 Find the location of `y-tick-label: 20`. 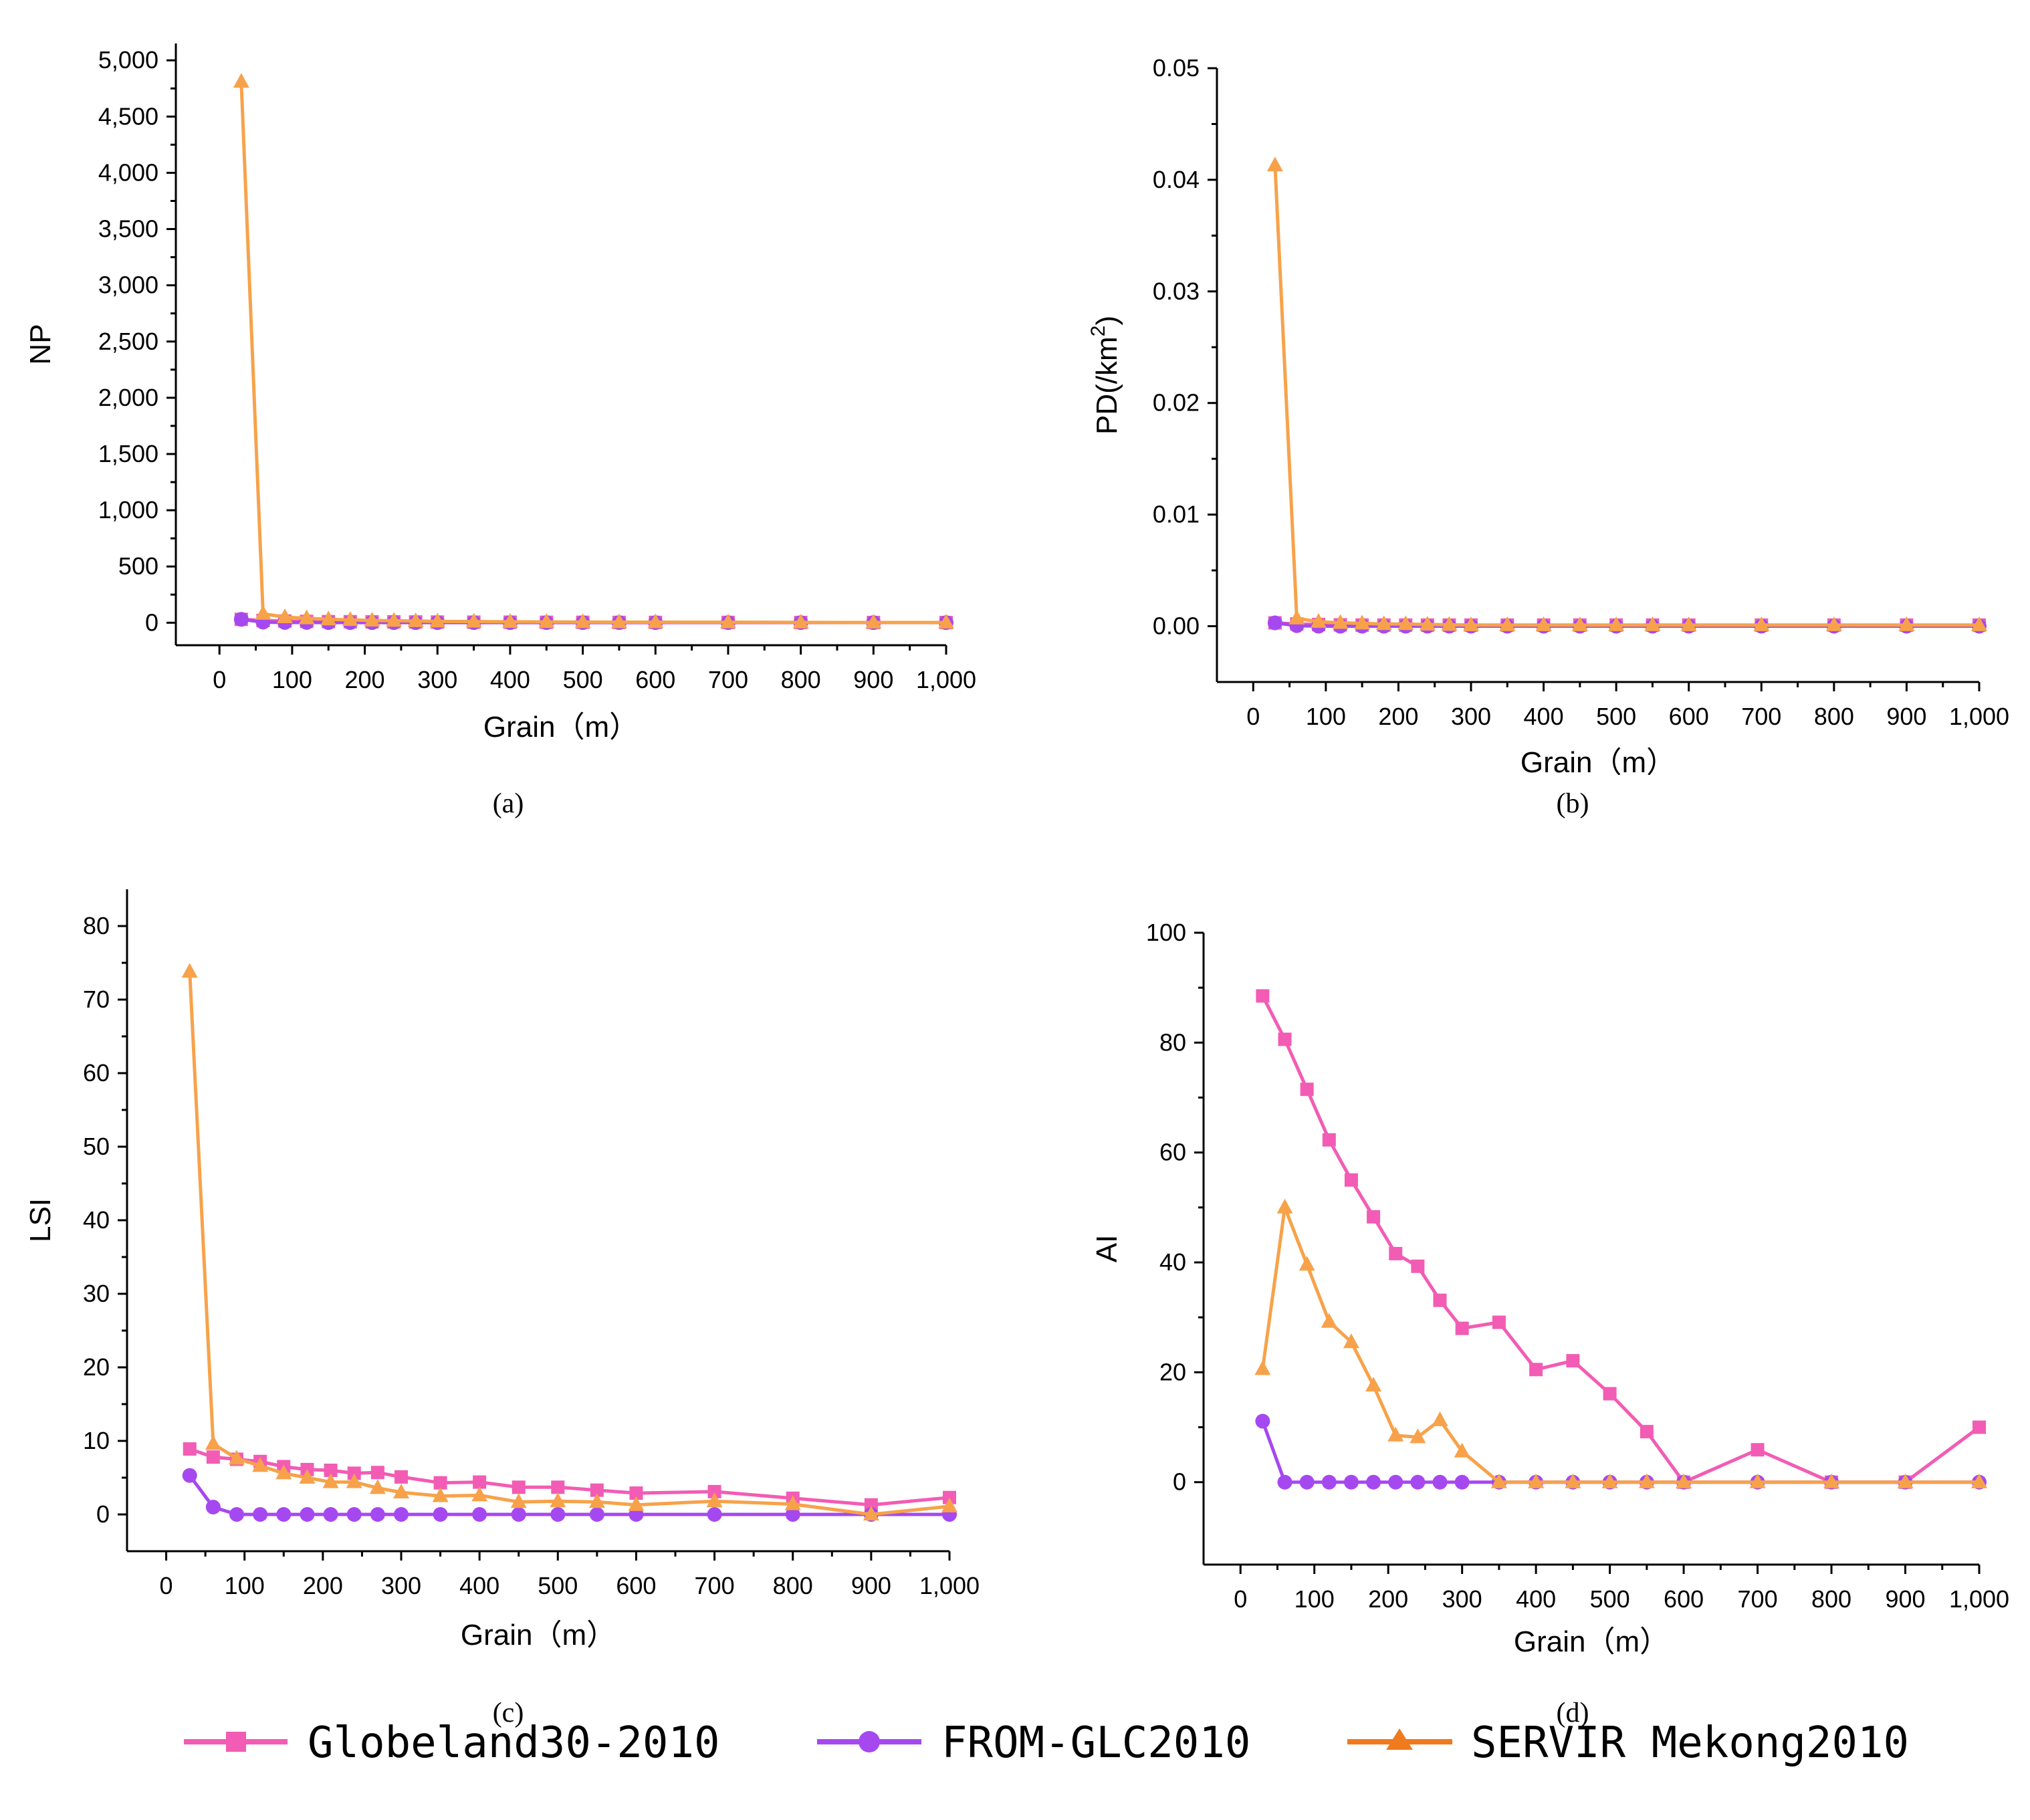

y-tick-label: 20 is located at coordinates (96, 1367).